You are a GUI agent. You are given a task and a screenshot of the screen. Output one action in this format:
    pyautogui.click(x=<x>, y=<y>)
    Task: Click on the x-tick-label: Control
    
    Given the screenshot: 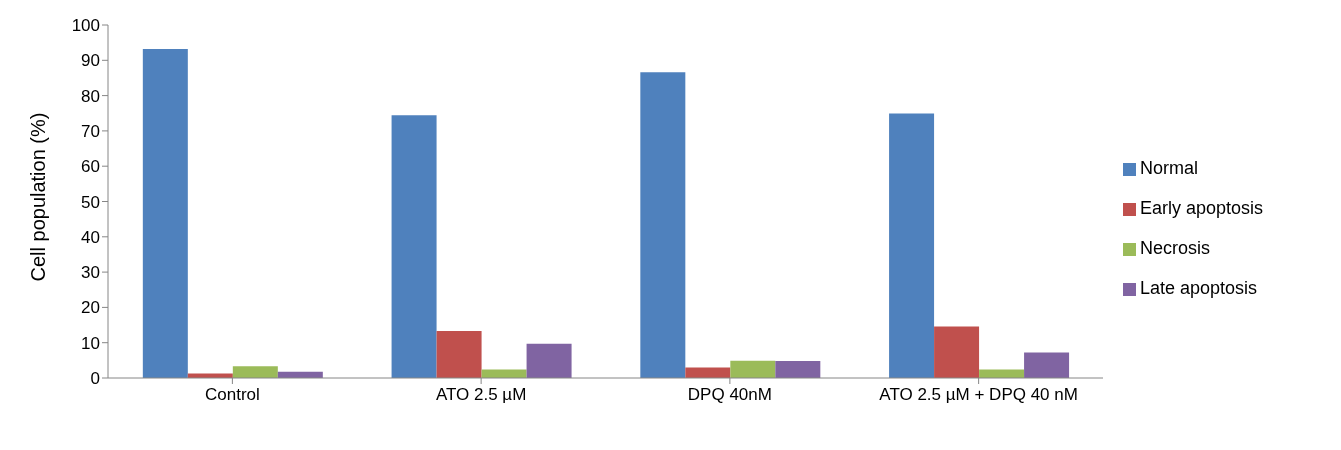 What is the action you would take?
    pyautogui.click(x=232, y=394)
    